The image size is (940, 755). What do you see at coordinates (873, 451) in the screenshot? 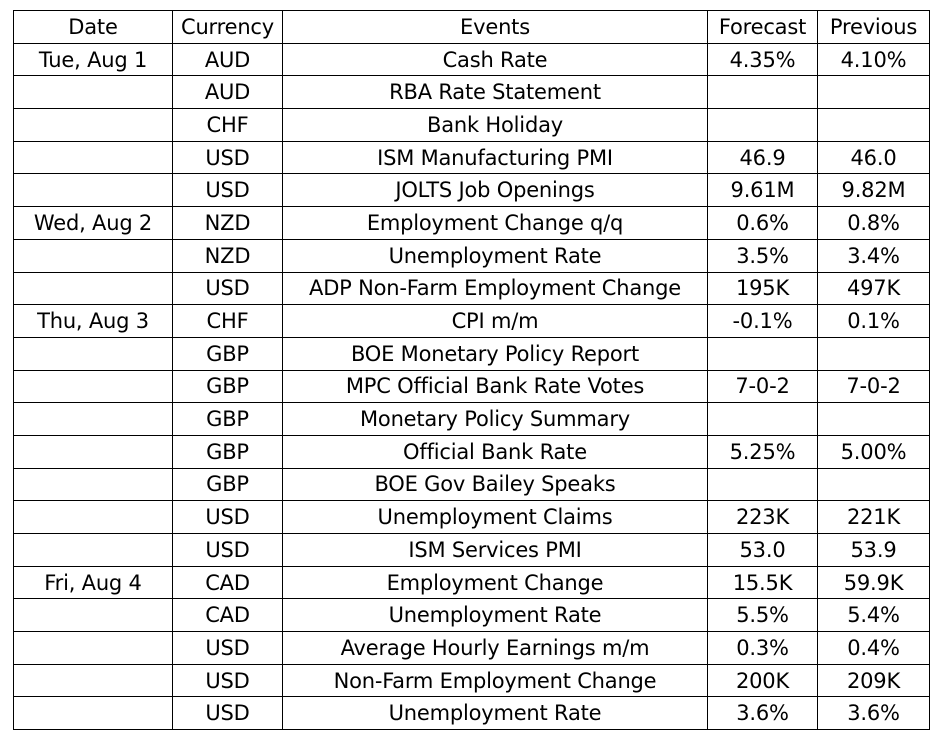
I see `previous-cell: 5.00%` at bounding box center [873, 451].